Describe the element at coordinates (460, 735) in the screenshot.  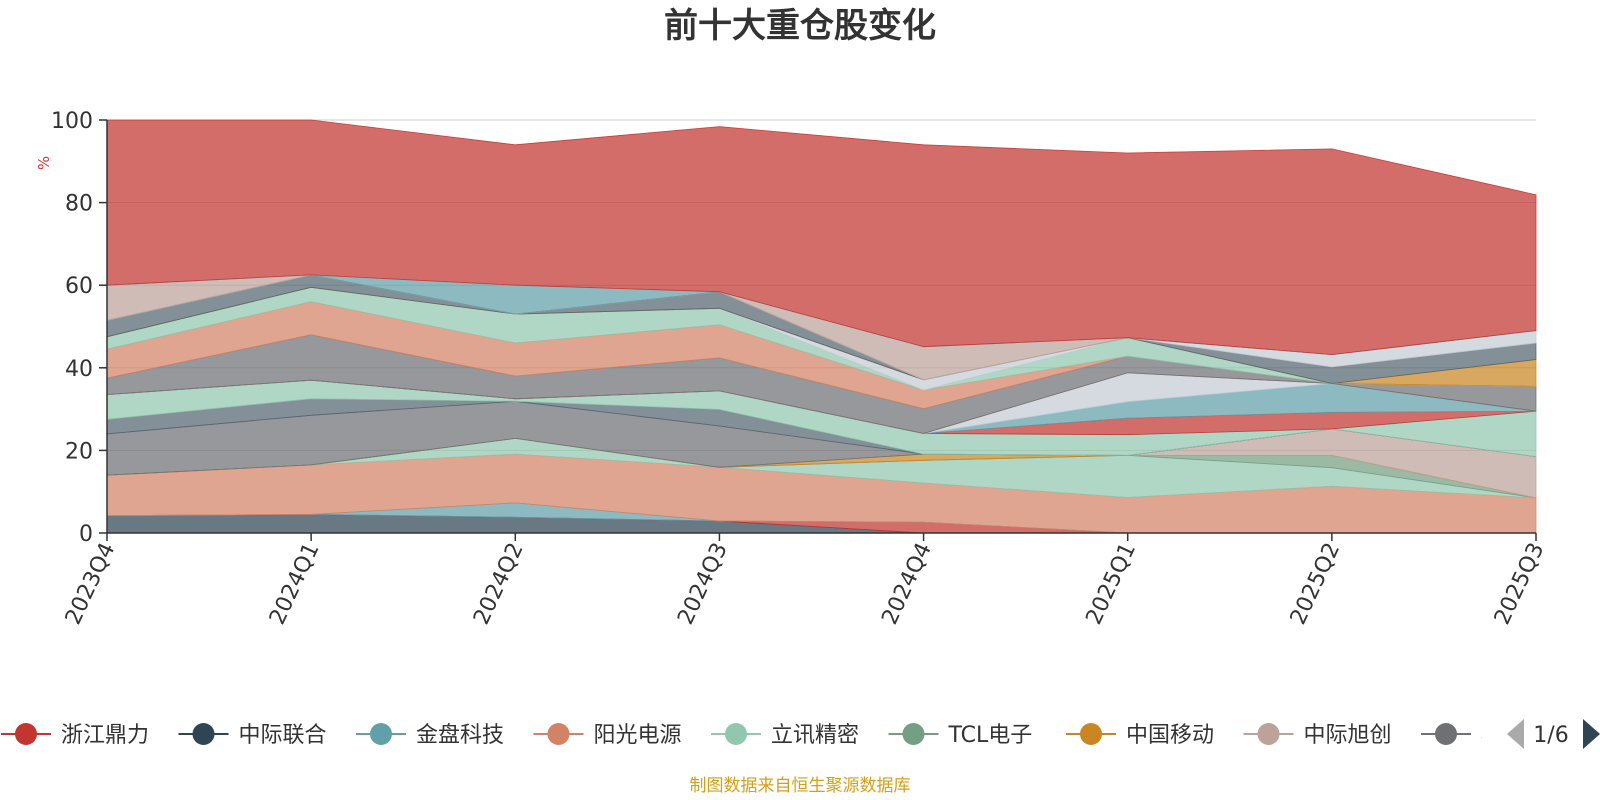
I see `legend-label: 金盘科技` at that location.